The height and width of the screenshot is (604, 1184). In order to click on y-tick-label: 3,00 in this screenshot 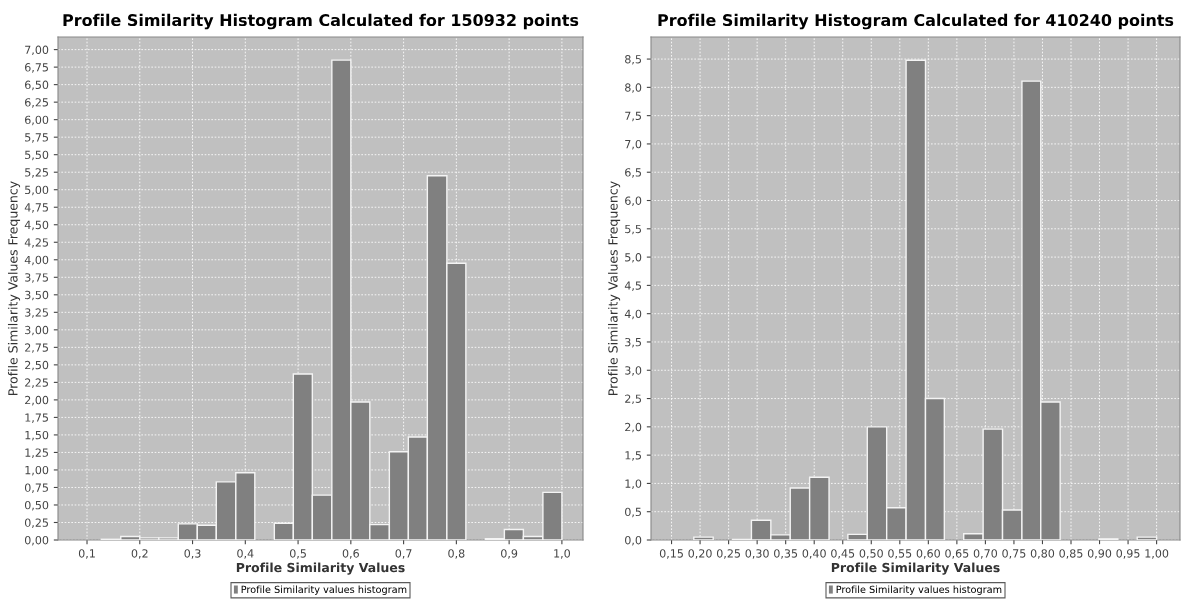, I will do `click(37, 330)`.